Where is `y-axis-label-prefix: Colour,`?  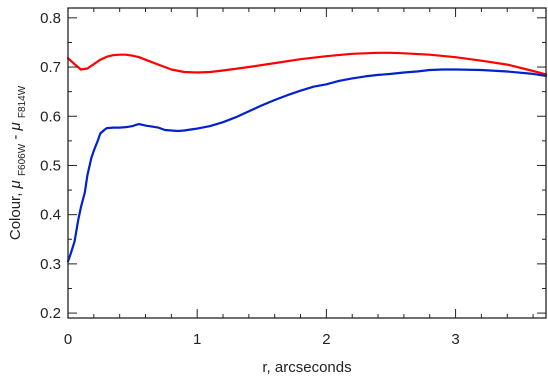
y-axis-label-prefix: Colour, is located at coordinates (15, 214).